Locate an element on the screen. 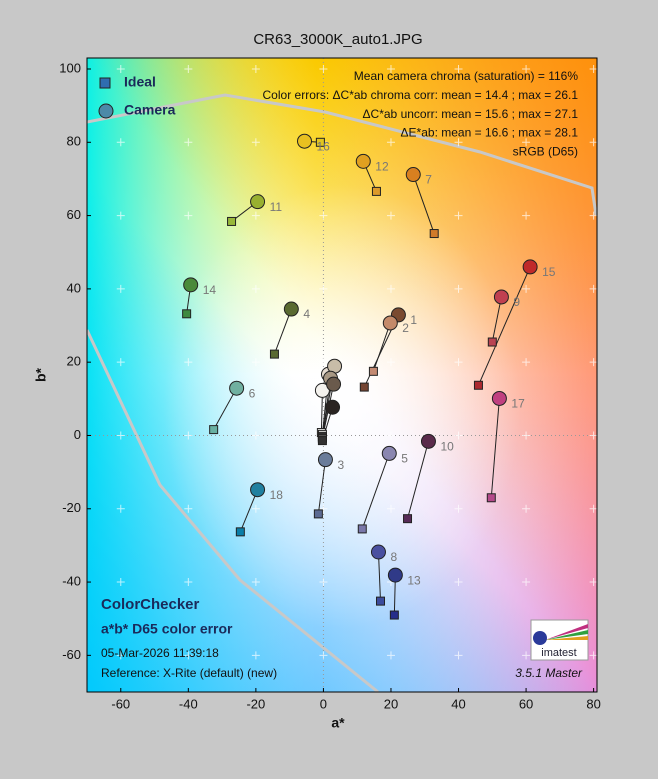 This screenshot has width=658, height=779. x-tick-label: -20 is located at coordinates (255, 703).